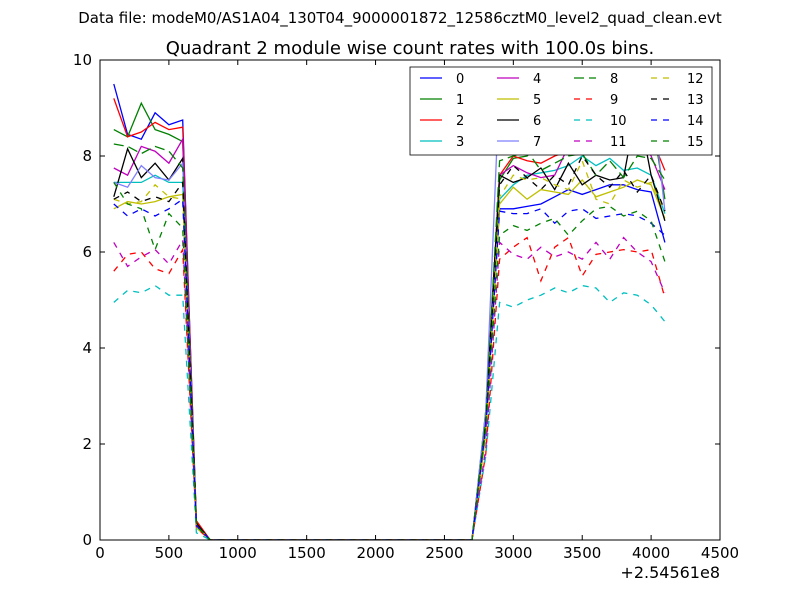 This screenshot has width=800, height=604. I want to click on legend-label-14: 14, so click(695, 121).